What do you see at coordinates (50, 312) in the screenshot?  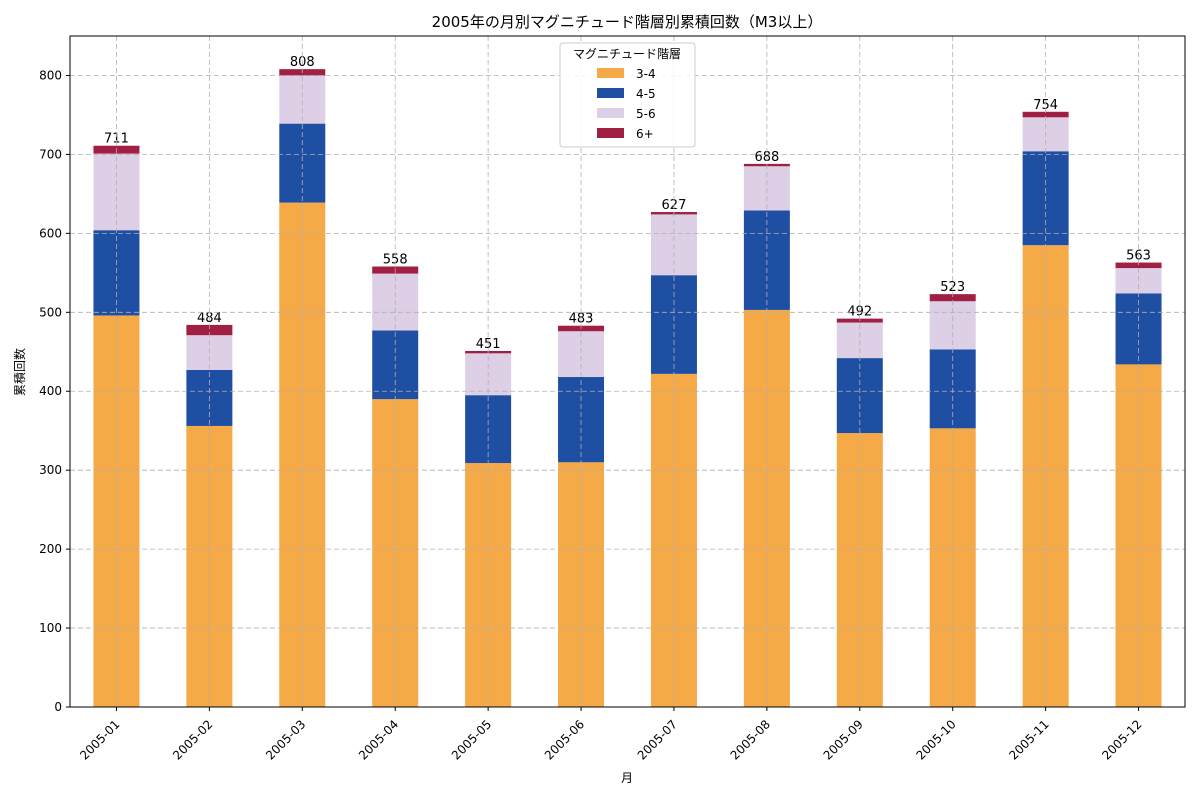 I see `y-tick-label: 500` at bounding box center [50, 312].